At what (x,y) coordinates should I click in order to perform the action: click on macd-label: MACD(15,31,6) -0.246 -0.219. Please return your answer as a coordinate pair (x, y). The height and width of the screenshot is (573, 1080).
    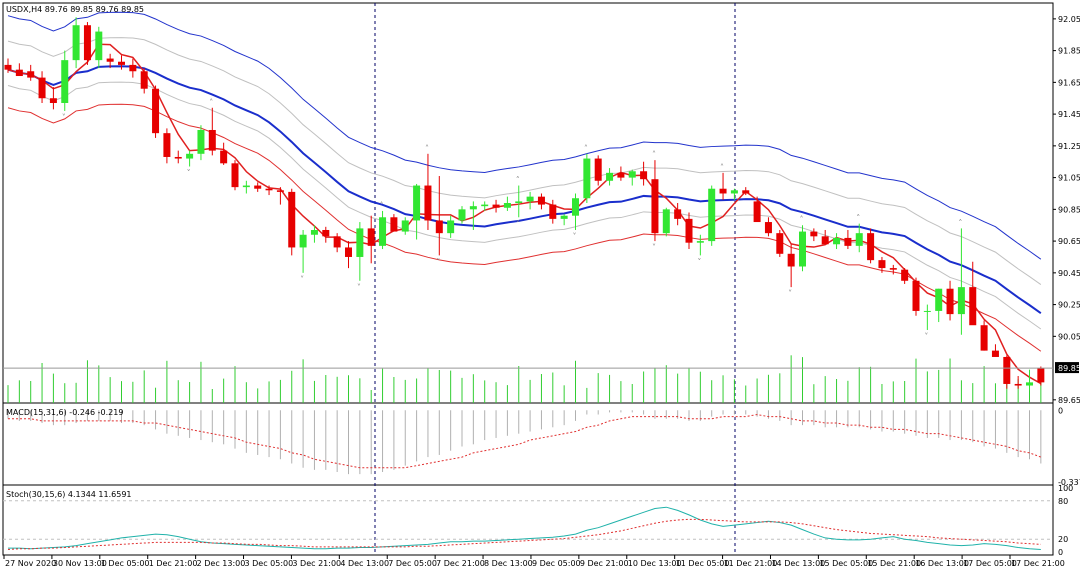
    Looking at the image, I should click on (64, 412).